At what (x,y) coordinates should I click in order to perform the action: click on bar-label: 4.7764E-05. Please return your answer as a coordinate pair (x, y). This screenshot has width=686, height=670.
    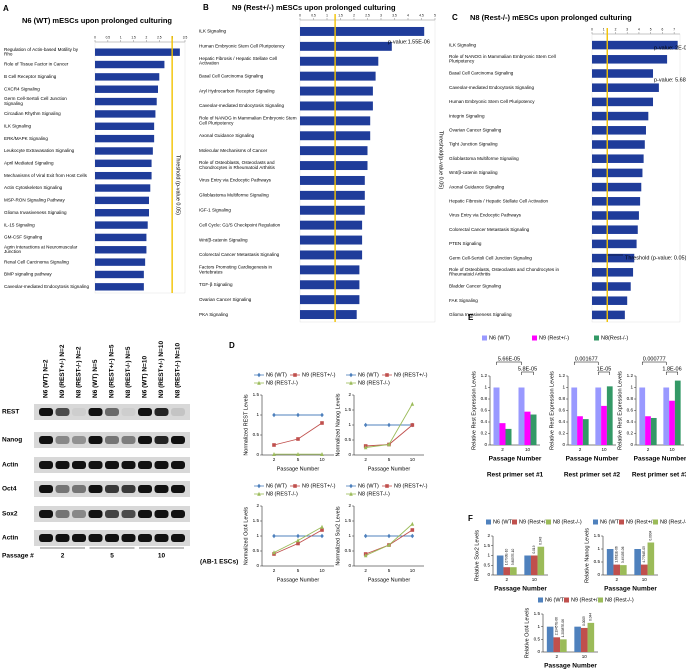
    Looking at the image, I should click on (644, 554).